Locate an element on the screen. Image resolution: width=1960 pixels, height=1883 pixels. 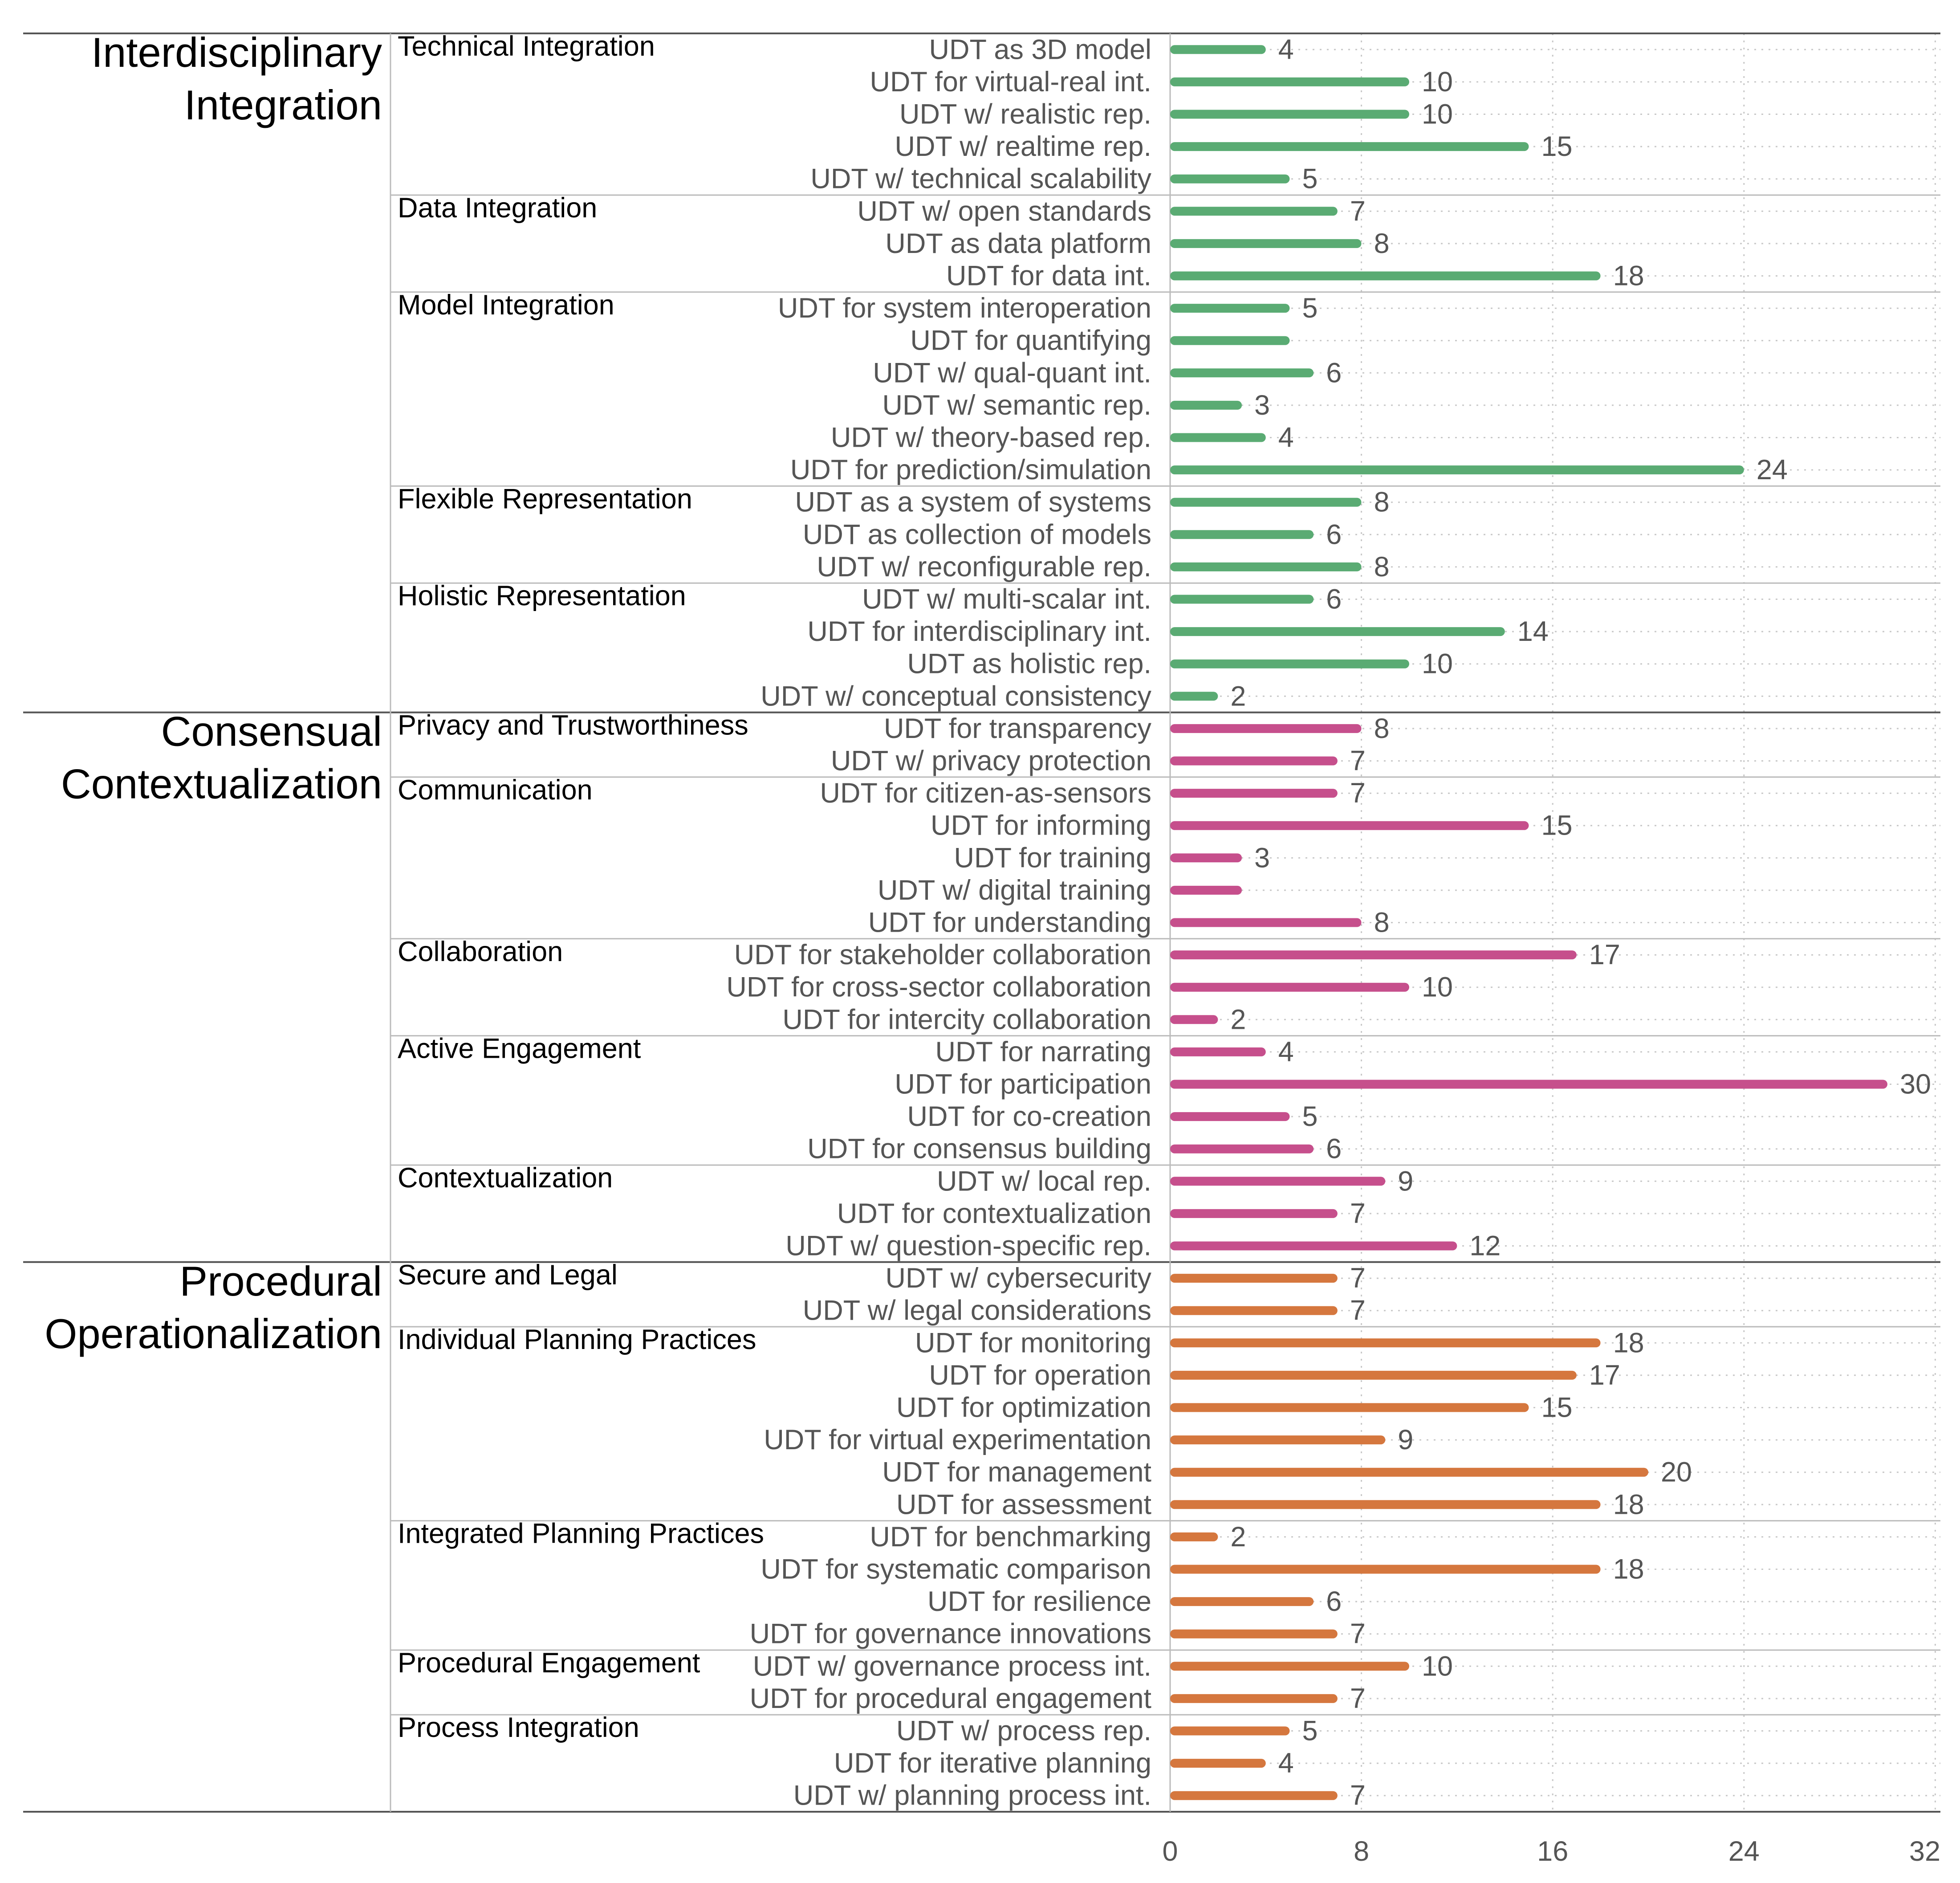
dimension-label: Contextualization is located at coordinates (221, 784).